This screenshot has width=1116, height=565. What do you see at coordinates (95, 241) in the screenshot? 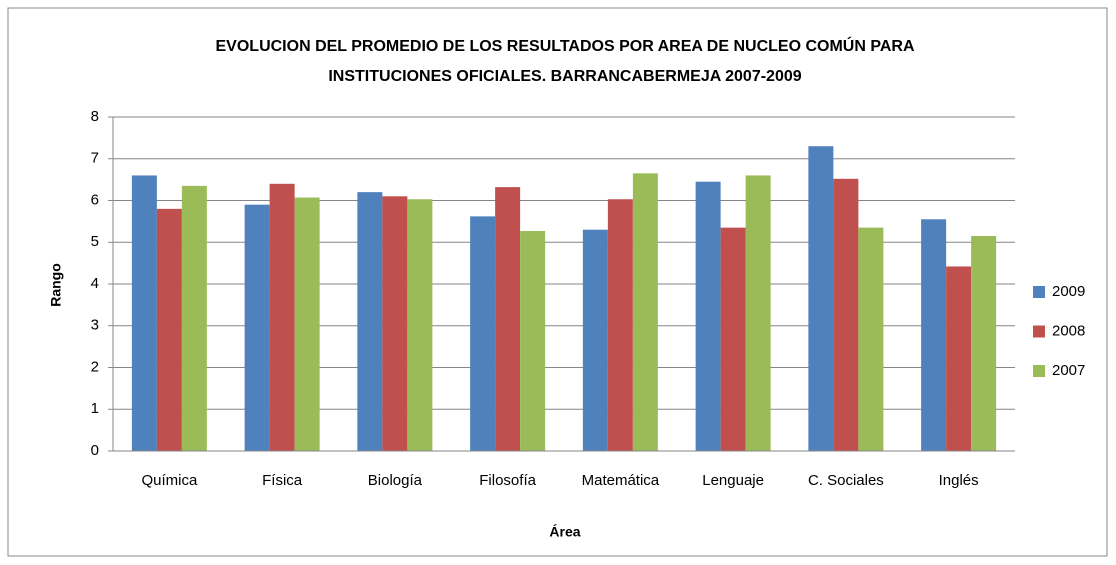
I see `y-tick-label: 5` at bounding box center [95, 241].